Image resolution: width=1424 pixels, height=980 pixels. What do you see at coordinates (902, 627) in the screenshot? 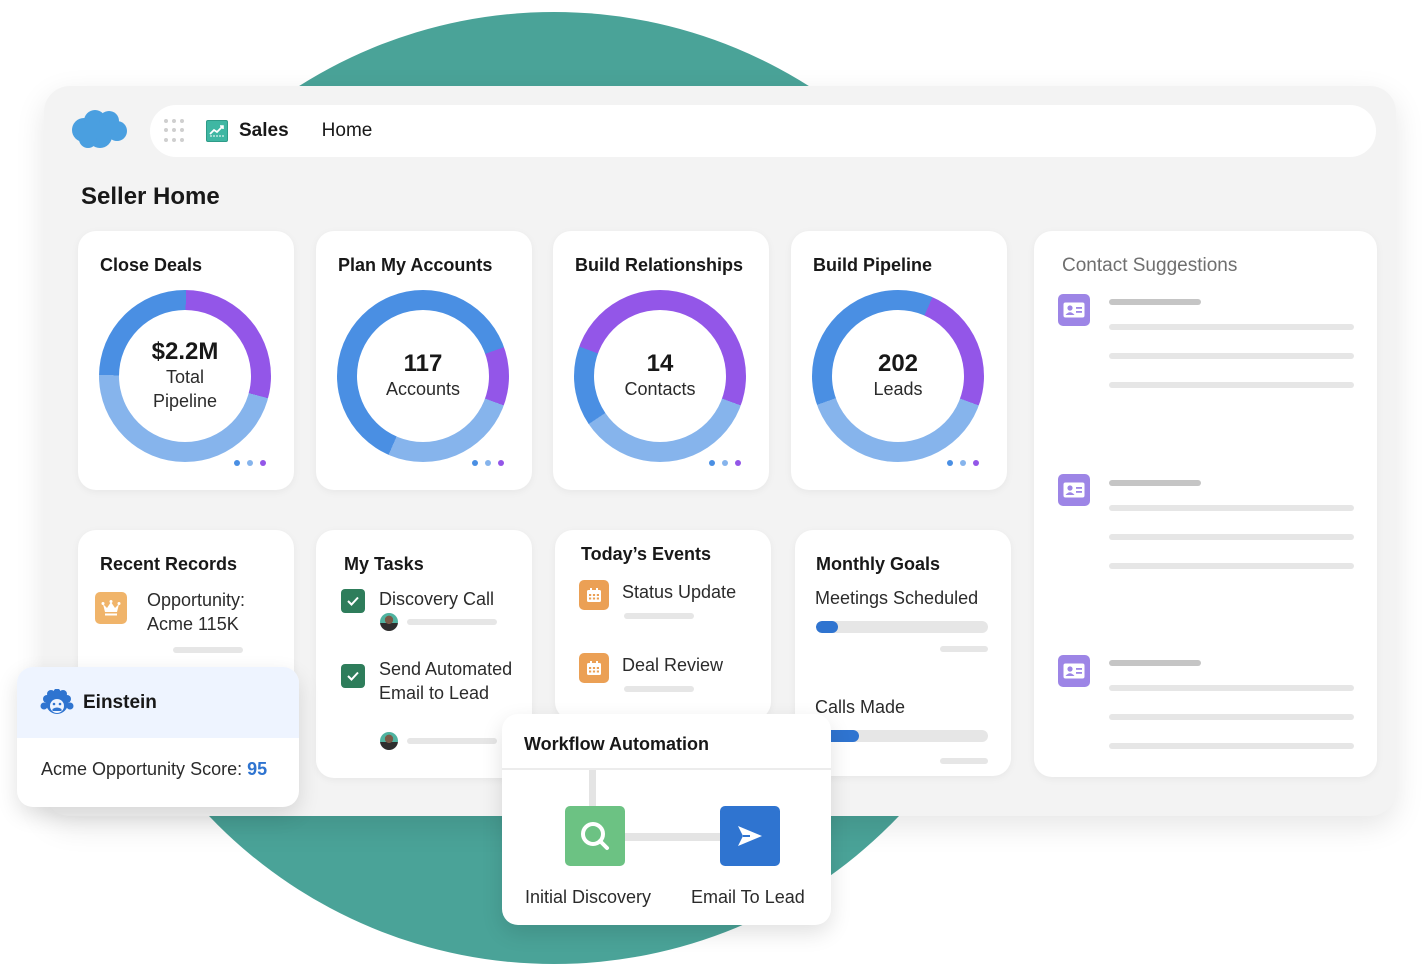
I see `meetings-progress-bar` at bounding box center [902, 627].